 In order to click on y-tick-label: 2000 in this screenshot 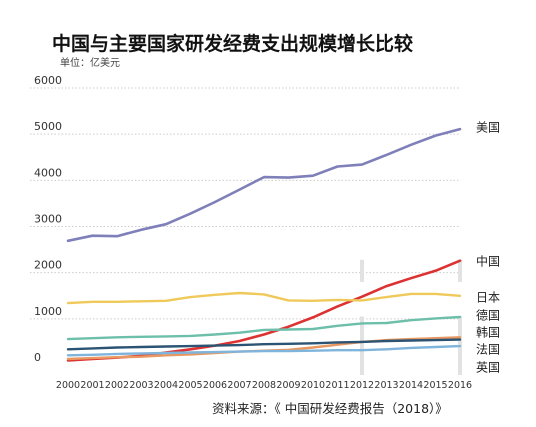, I will do `click(48, 265)`.